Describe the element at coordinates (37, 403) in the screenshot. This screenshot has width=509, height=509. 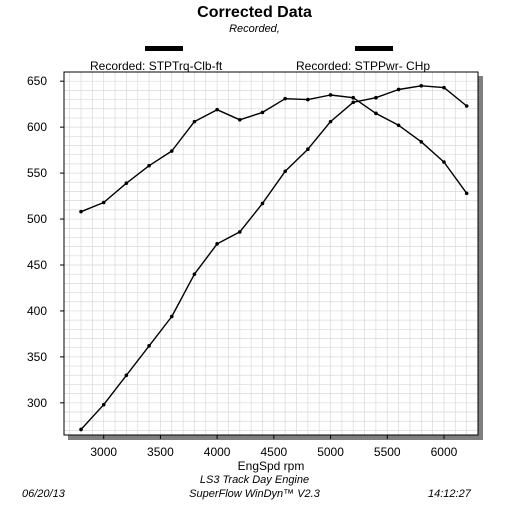
I see `y-tick-label: 300` at that location.